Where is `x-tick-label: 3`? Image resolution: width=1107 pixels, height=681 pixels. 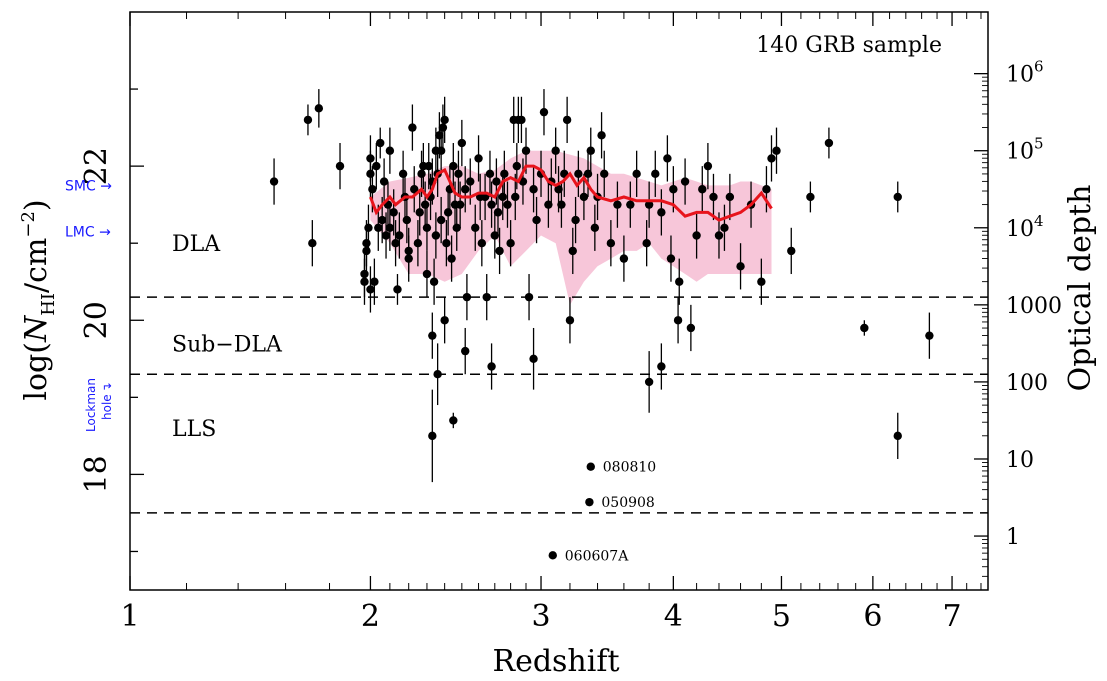
x-tick-label: 3 is located at coordinates (540, 616).